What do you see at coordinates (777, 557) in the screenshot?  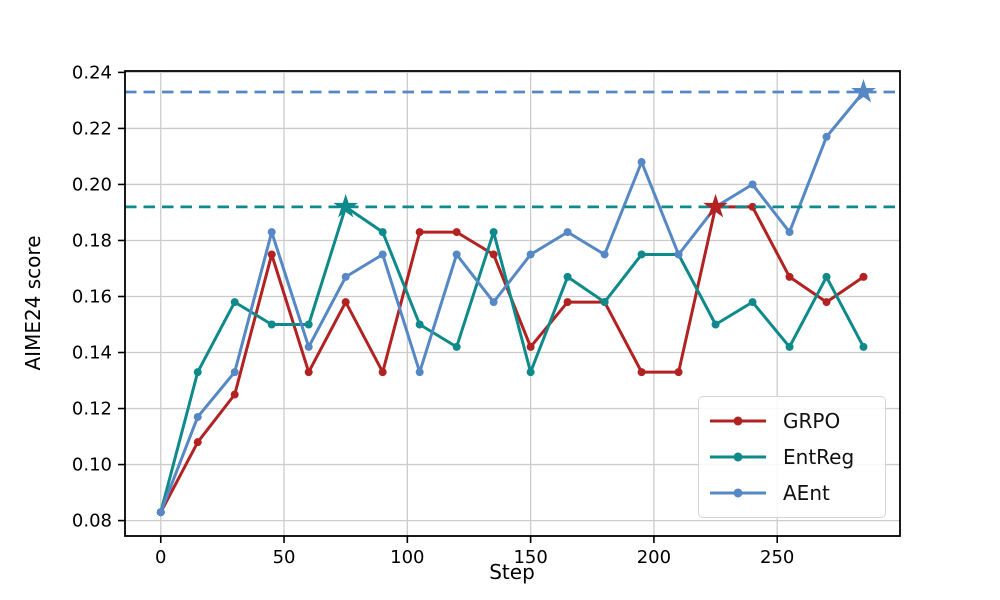 I see `x-tick-label: 250` at bounding box center [777, 557].